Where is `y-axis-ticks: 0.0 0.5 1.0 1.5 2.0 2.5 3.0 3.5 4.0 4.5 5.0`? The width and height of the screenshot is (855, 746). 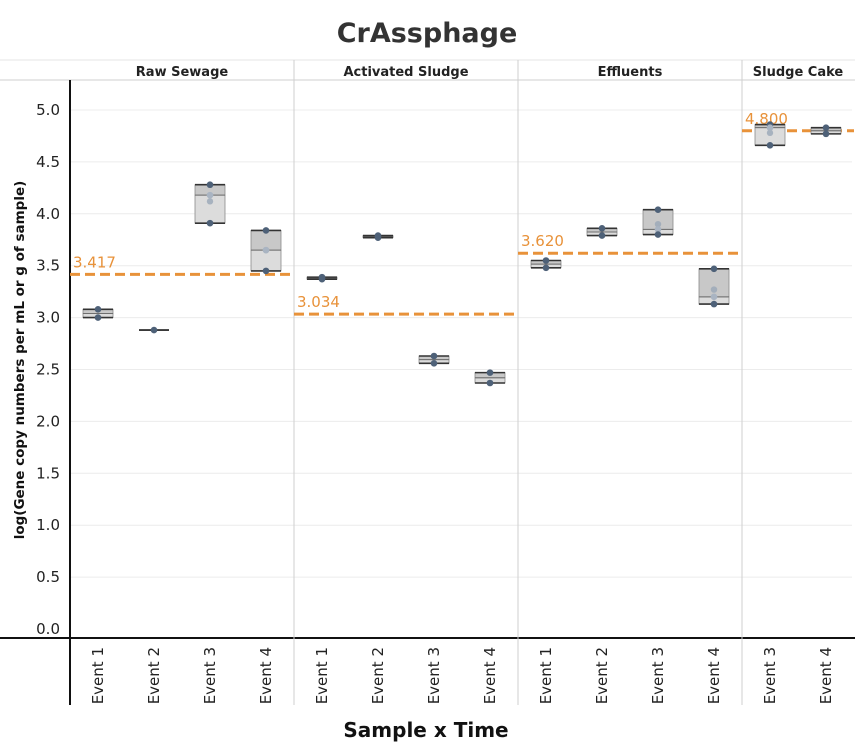
y-axis-ticks: 0.0 0.5 1.0 1.5 2.0 2.5 3.0 3.5 4.0 4.5 5.0 is located at coordinates (48, 369).